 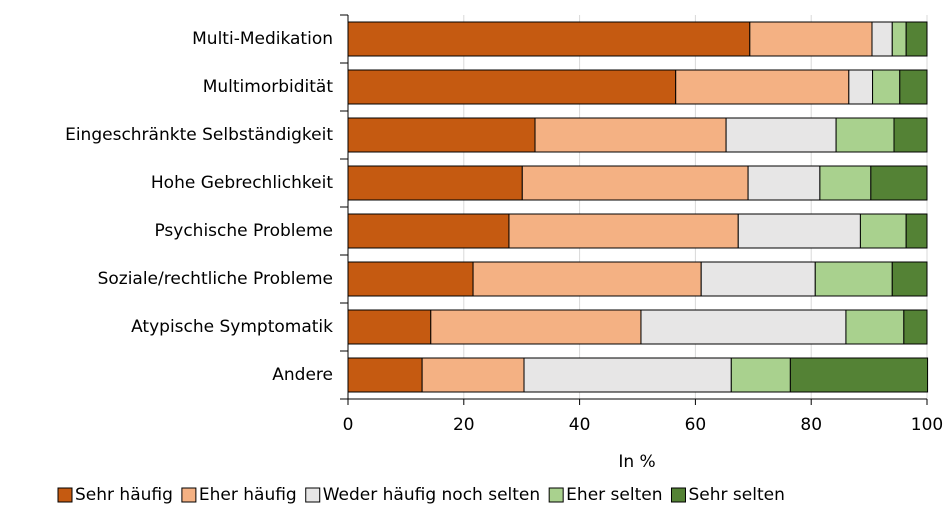 What do you see at coordinates (262, 39) in the screenshot?
I see `y-tick-label: Multi-Medikation` at bounding box center [262, 39].